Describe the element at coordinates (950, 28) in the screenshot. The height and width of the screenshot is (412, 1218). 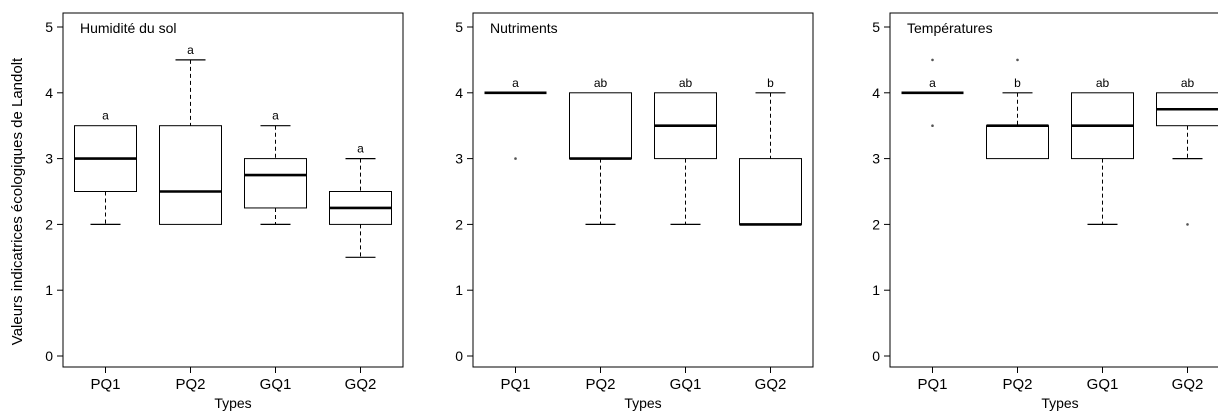
I see `chart-title: Températures` at that location.